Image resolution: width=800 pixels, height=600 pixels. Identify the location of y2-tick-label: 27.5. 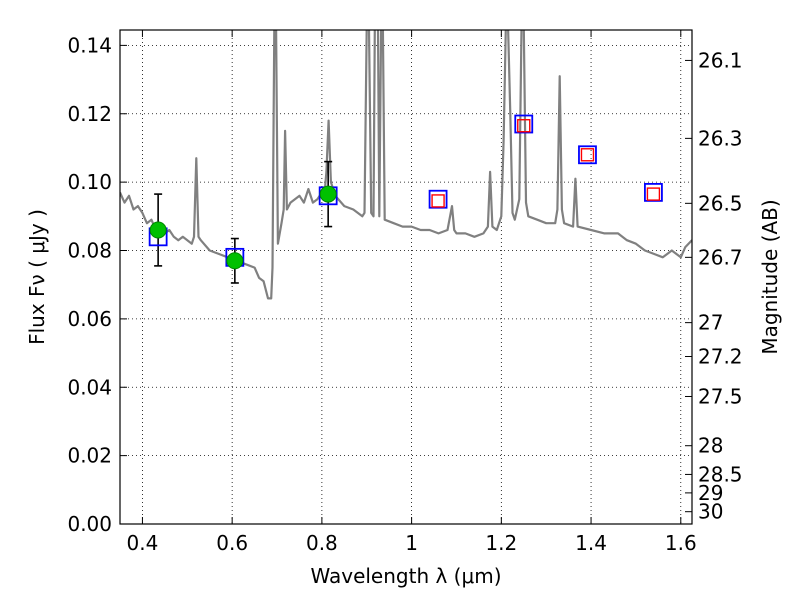
(720, 396).